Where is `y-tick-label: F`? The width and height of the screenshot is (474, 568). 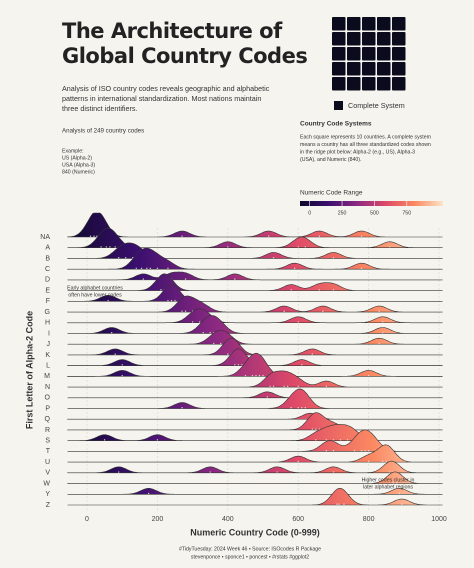
y-tick-label: F is located at coordinates (48, 301).